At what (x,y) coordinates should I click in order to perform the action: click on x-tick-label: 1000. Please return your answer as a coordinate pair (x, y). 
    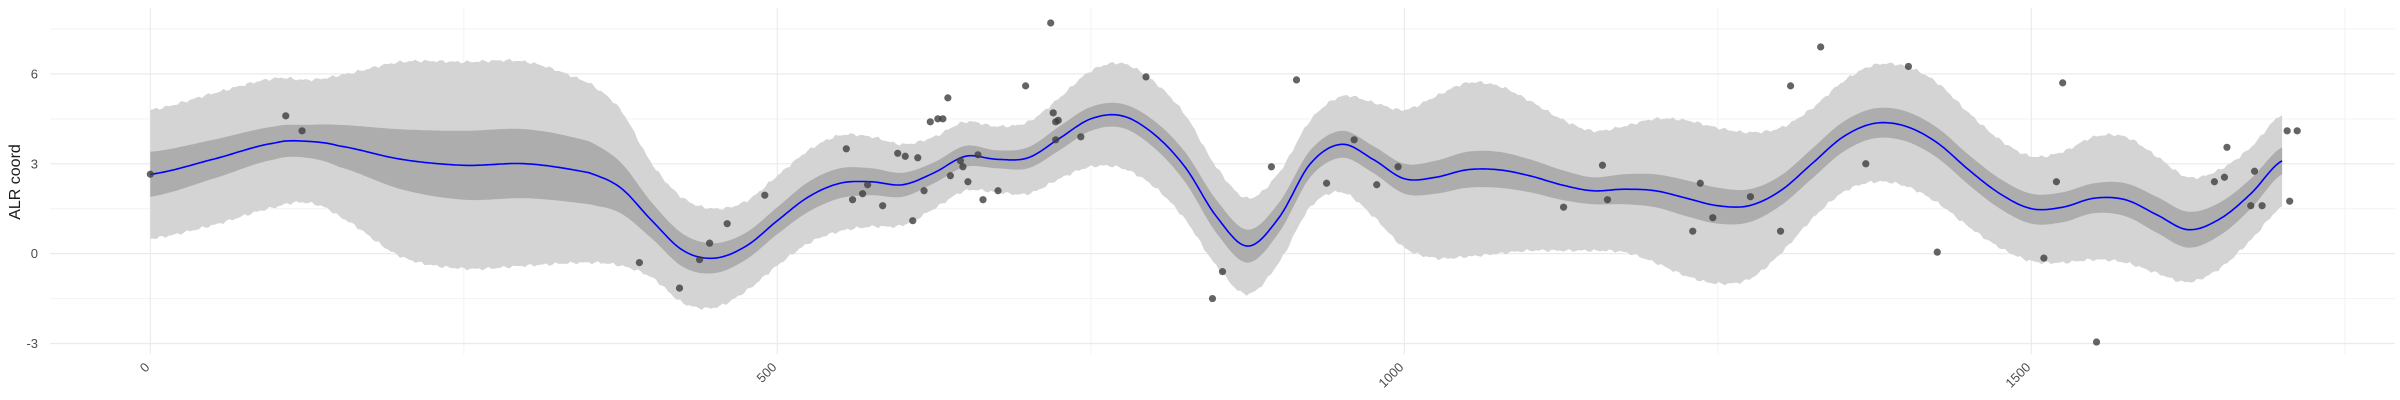
    Looking at the image, I should click on (1390, 375).